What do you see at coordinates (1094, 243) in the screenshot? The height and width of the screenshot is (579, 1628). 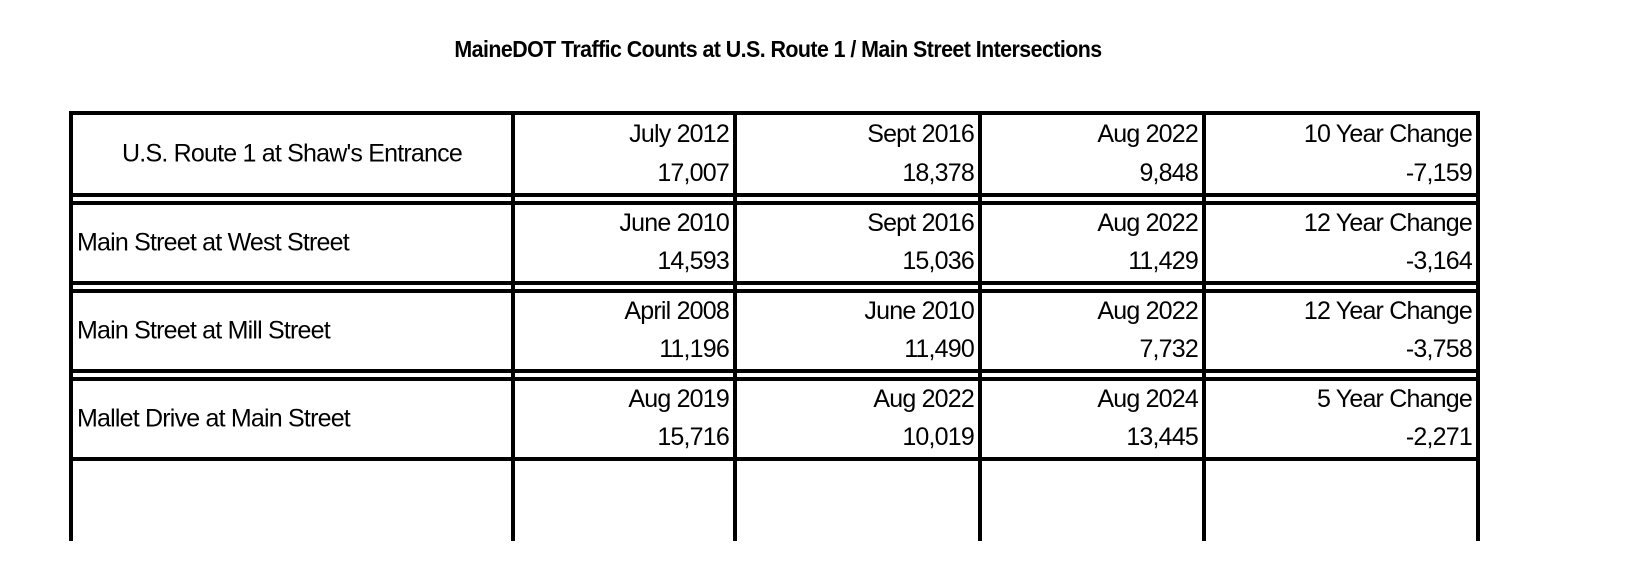 I see `count-cell: Aug 2022 11,429` at bounding box center [1094, 243].